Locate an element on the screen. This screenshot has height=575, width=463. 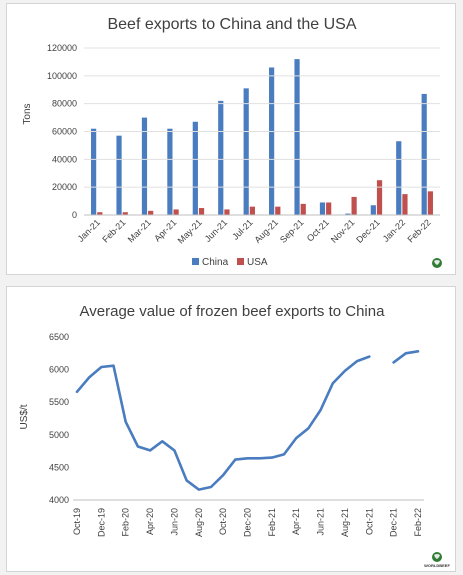
x-tick-label: Jan-22 is located at coordinates (394, 230).